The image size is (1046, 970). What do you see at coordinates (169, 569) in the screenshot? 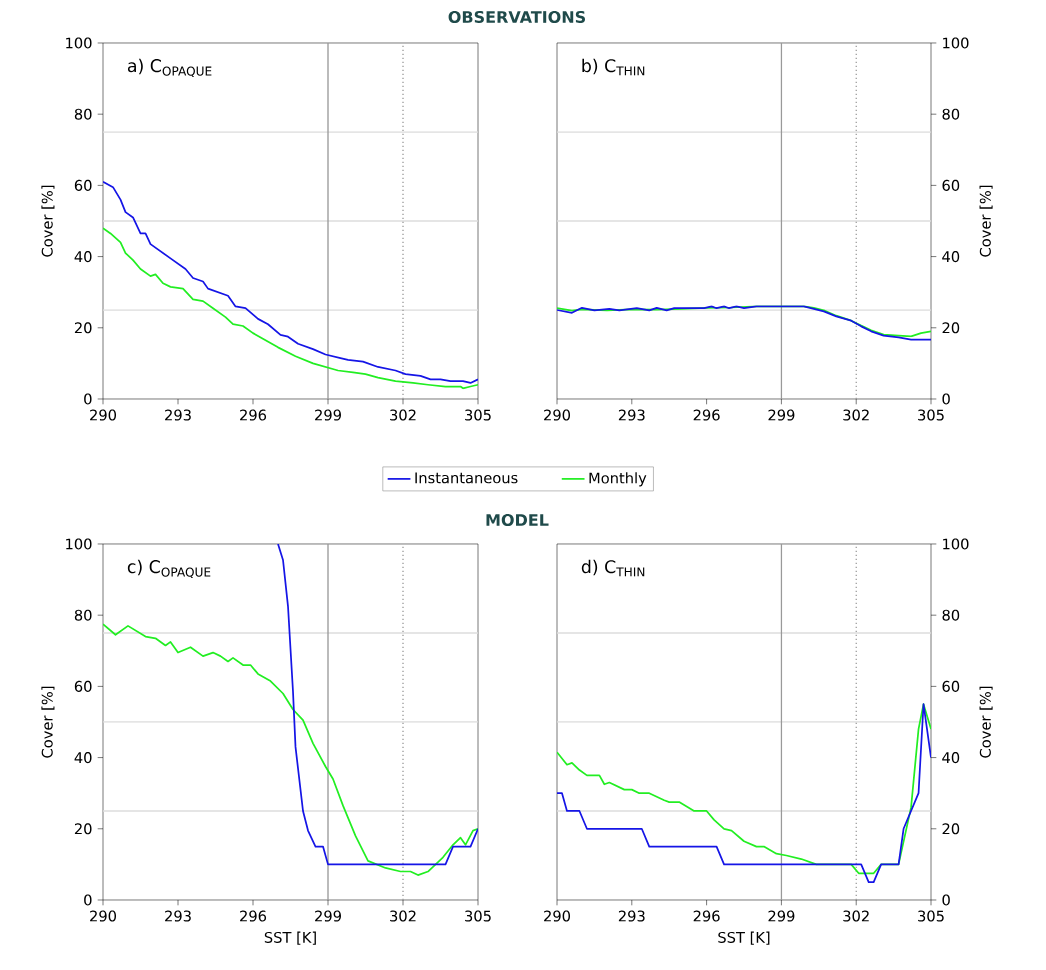
I see `annotation: c) C$_{OPAQUE}$` at bounding box center [169, 569].